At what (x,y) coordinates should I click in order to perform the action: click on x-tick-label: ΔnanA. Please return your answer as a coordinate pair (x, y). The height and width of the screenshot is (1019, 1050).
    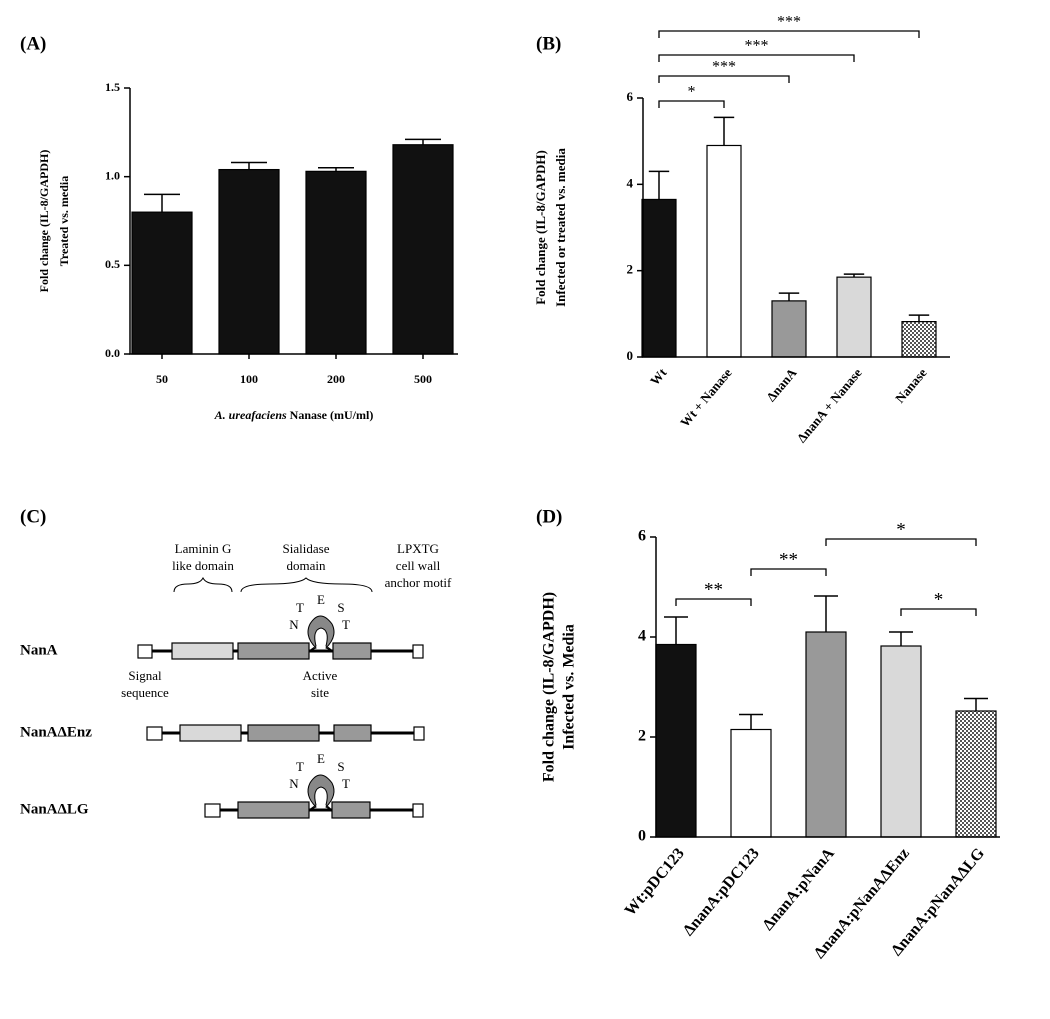
    Looking at the image, I should click on (781, 385).